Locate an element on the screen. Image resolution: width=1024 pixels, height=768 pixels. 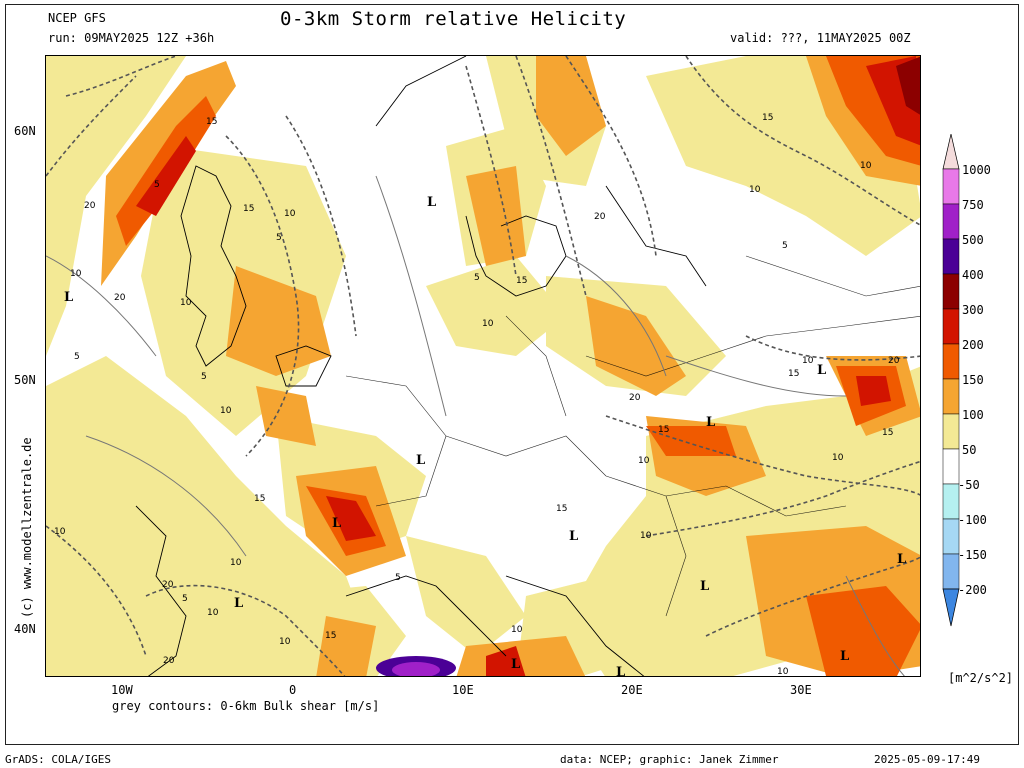
lon-label-0: 0 is located at coordinates (293, 690).